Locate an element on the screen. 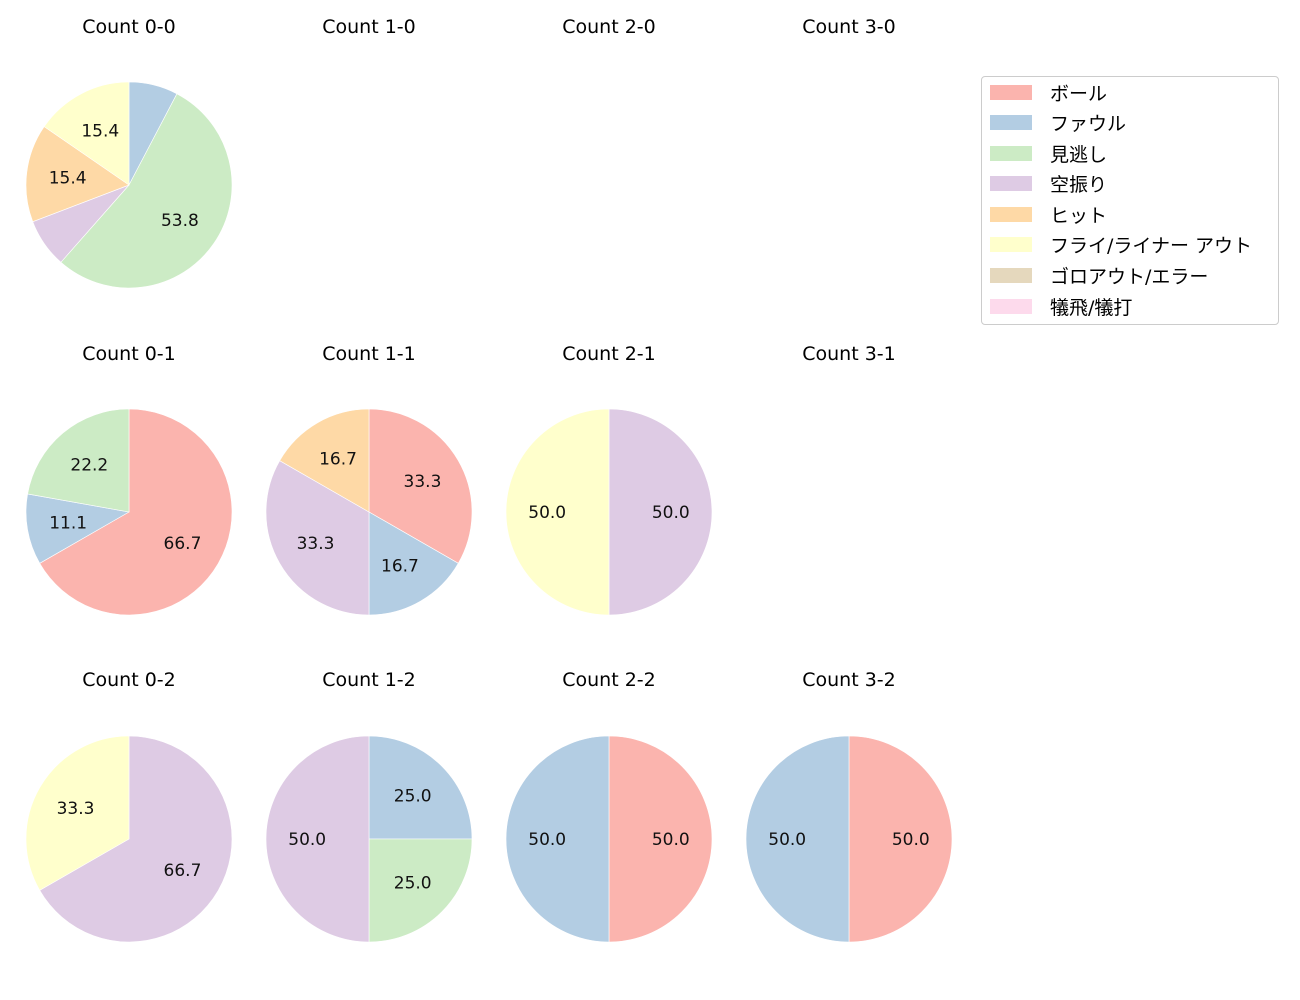 The height and width of the screenshot is (1000, 1300). legend-item-hit: ヒット is located at coordinates (1049, 214).